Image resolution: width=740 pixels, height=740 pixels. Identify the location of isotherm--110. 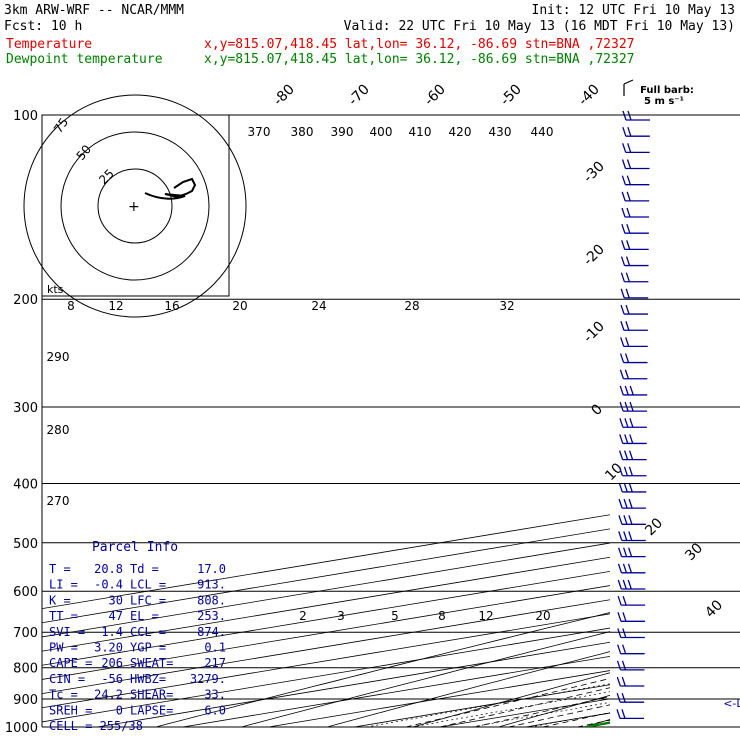
(326, 590).